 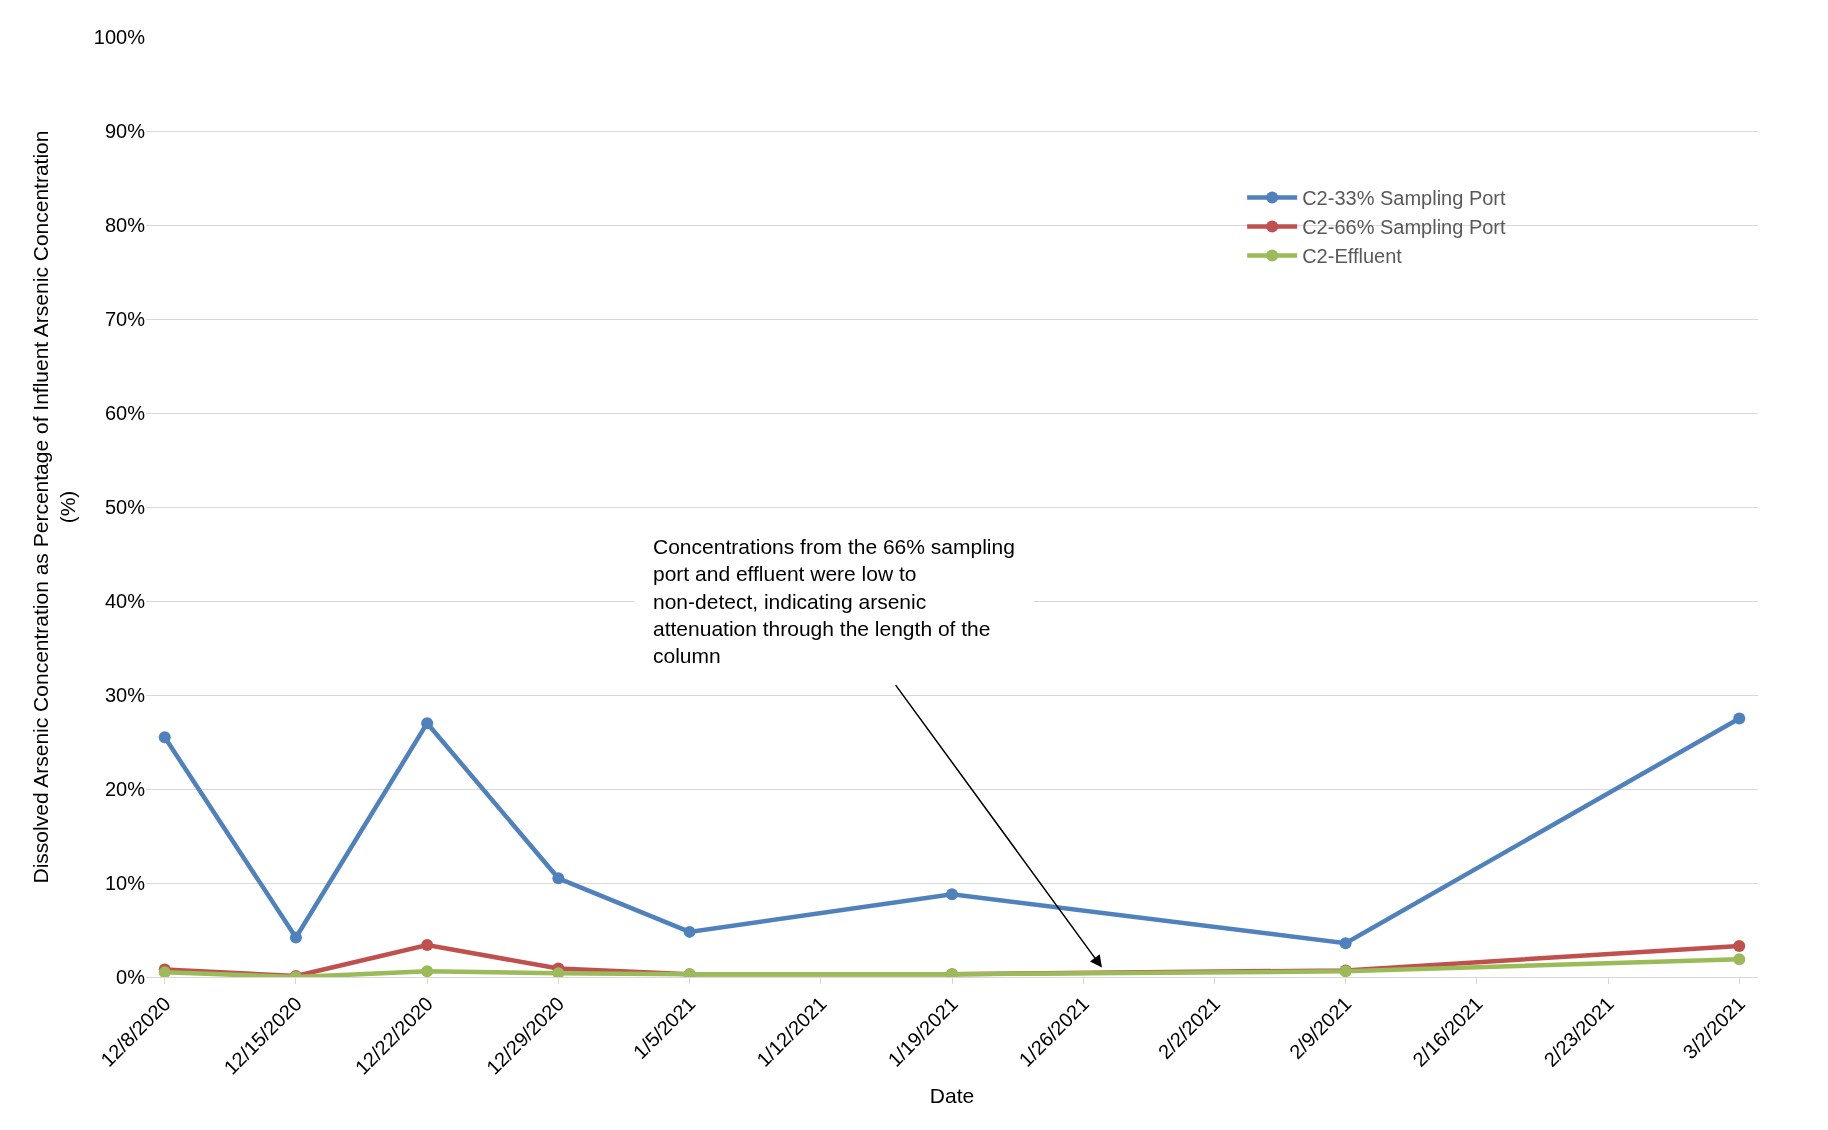 I want to click on y-tick-label: 60%, so click(x=125, y=413).